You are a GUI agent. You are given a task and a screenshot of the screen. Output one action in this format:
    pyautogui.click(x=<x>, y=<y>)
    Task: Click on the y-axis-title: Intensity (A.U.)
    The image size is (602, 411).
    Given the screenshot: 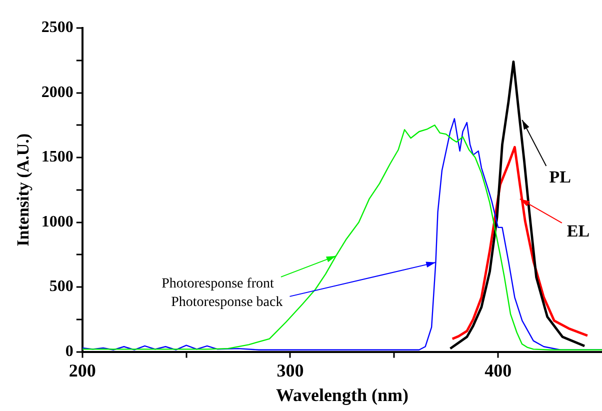 What is the action you would take?
    pyautogui.click(x=23, y=189)
    